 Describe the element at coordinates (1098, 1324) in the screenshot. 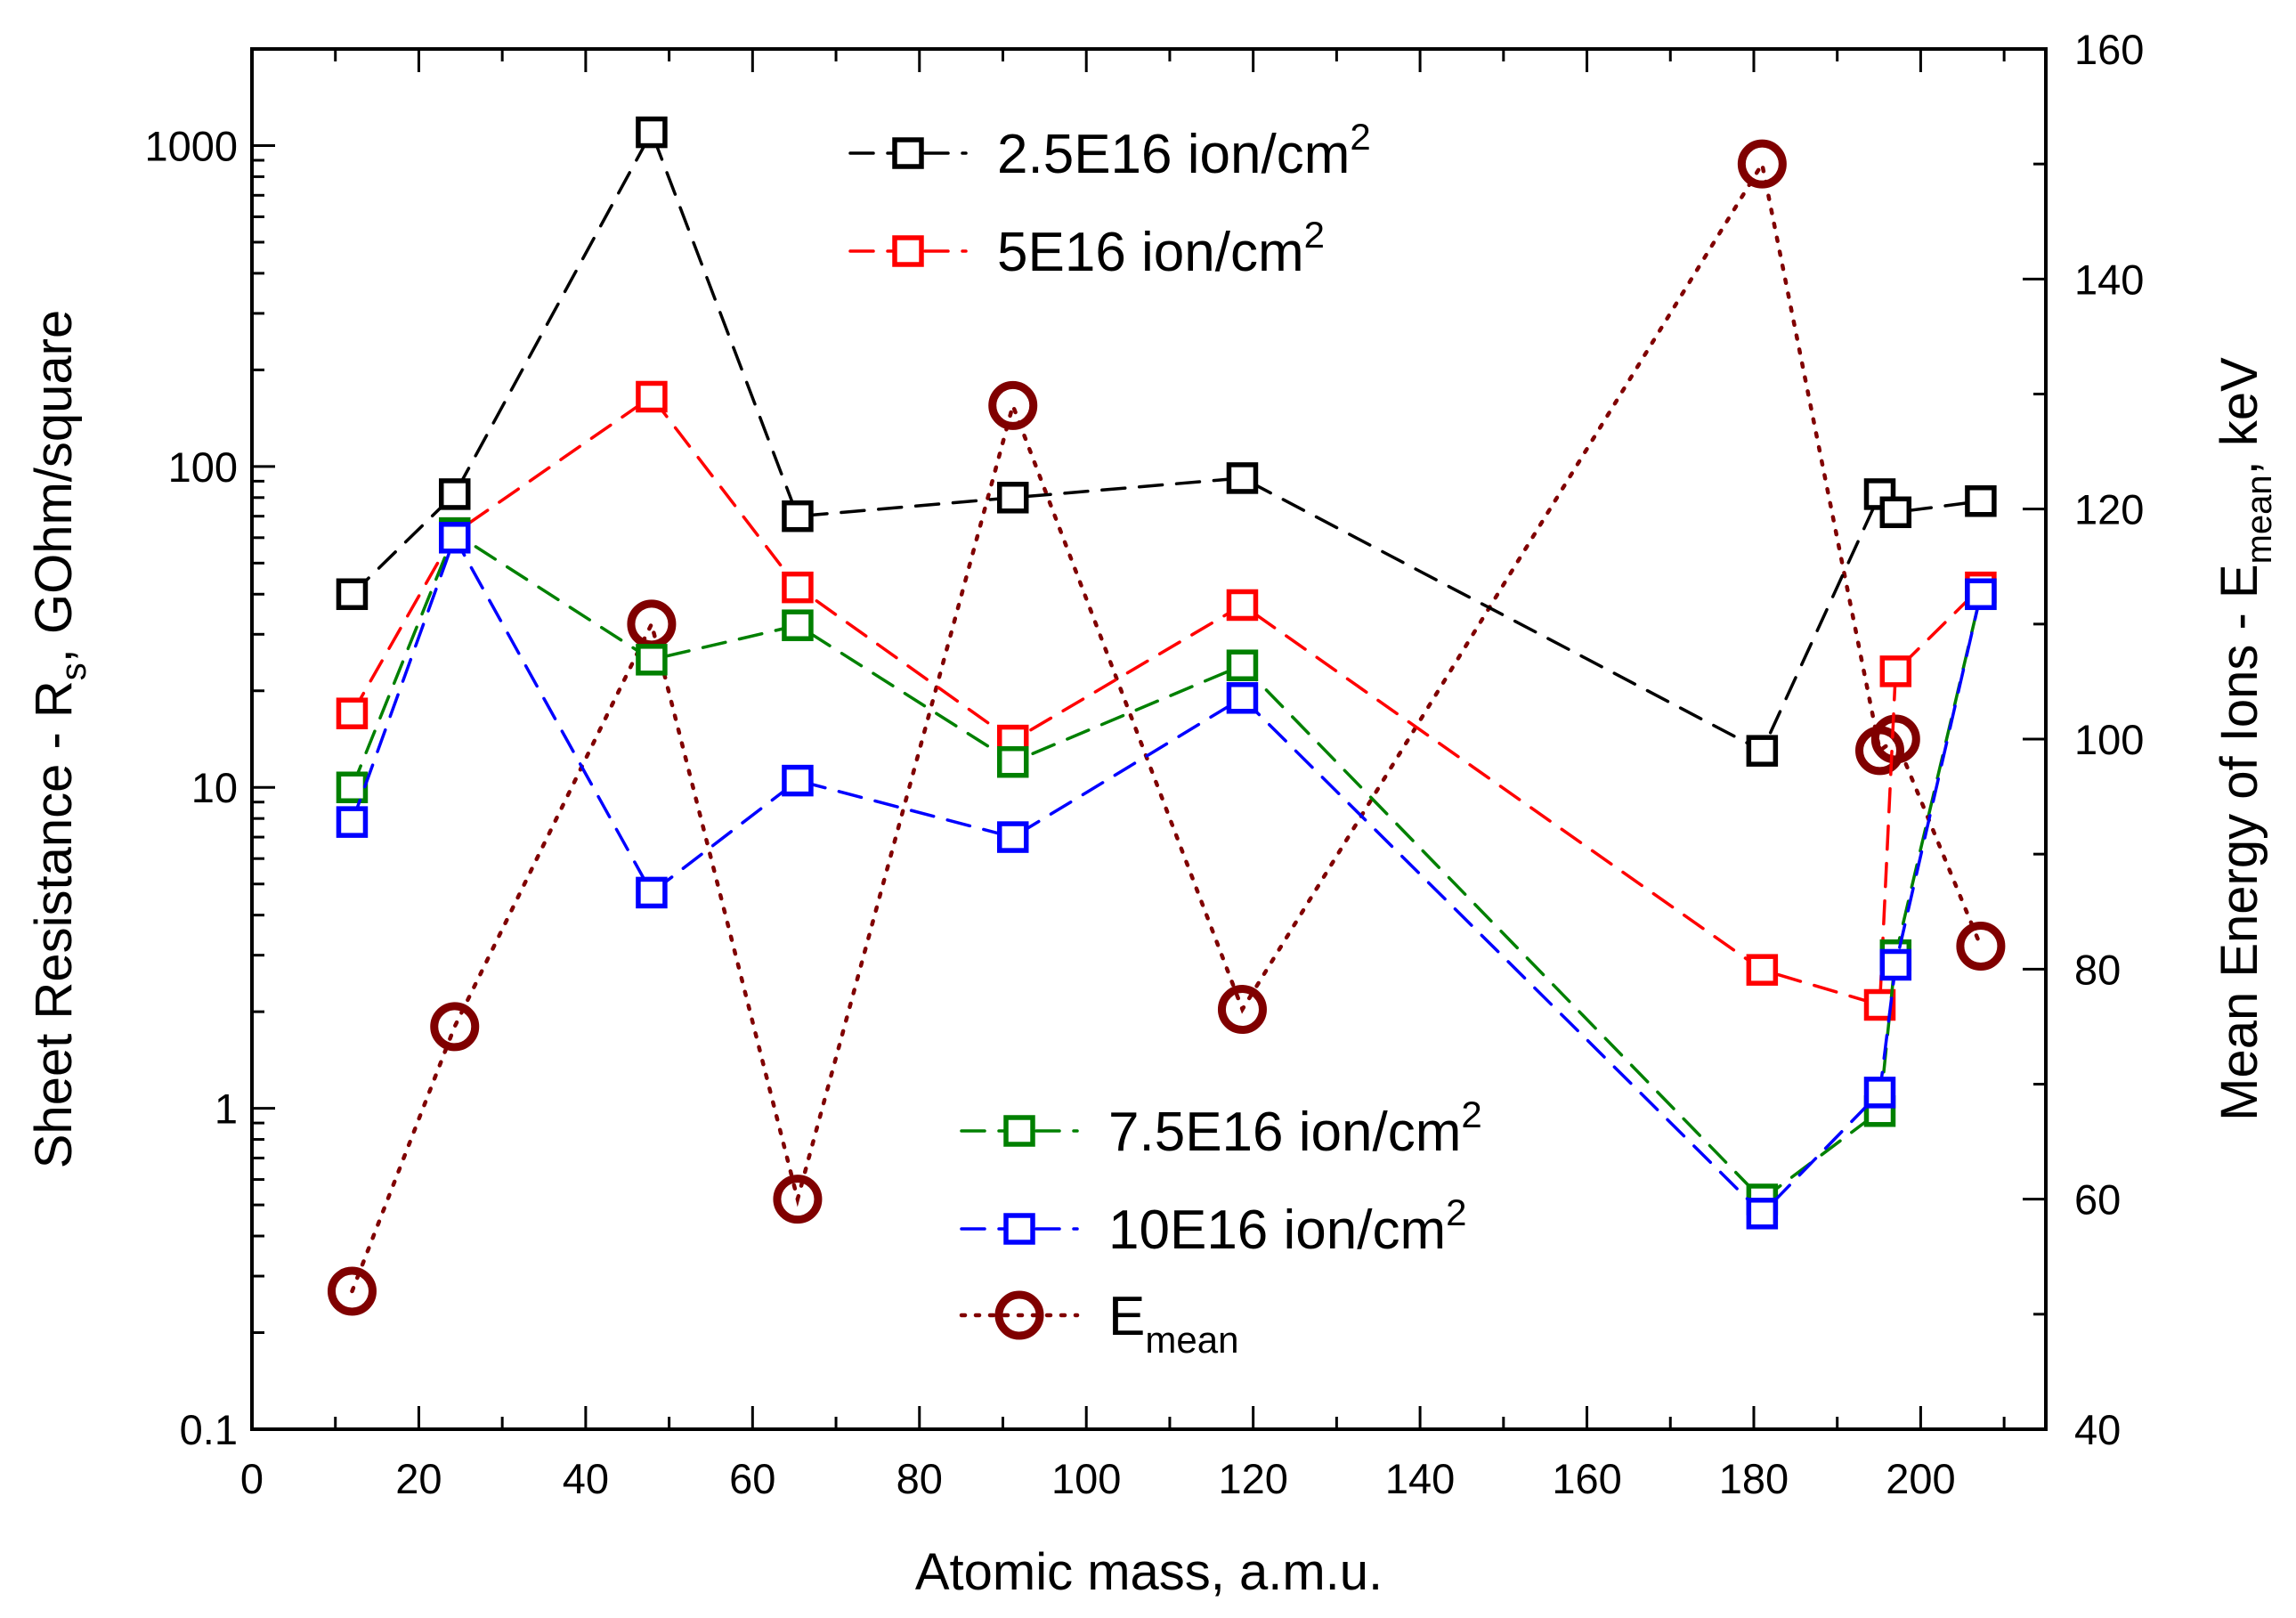

I see `legend-entry-4: Emean` at that location.